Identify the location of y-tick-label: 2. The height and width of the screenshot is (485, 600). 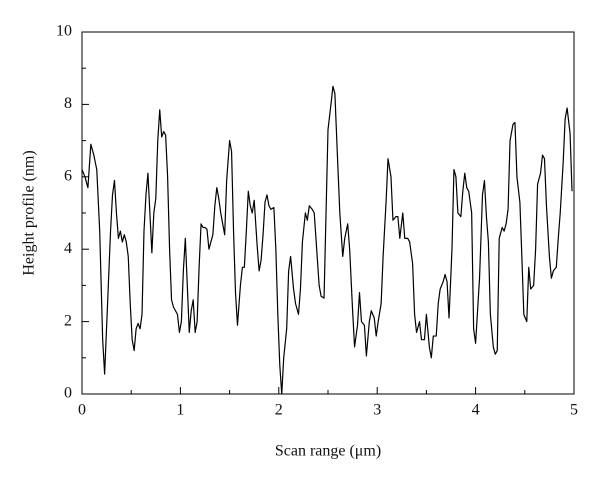
(68, 320).